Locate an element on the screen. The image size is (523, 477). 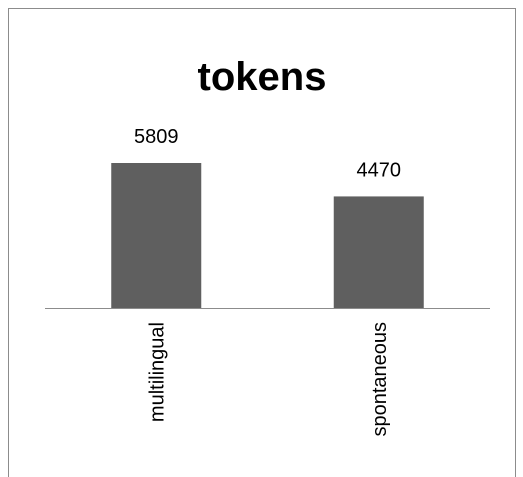
value-label: 5809 is located at coordinates (156, 137).